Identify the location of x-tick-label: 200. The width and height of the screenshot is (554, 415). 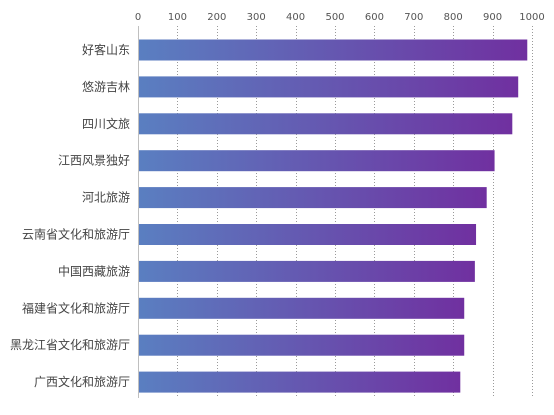
(216, 17).